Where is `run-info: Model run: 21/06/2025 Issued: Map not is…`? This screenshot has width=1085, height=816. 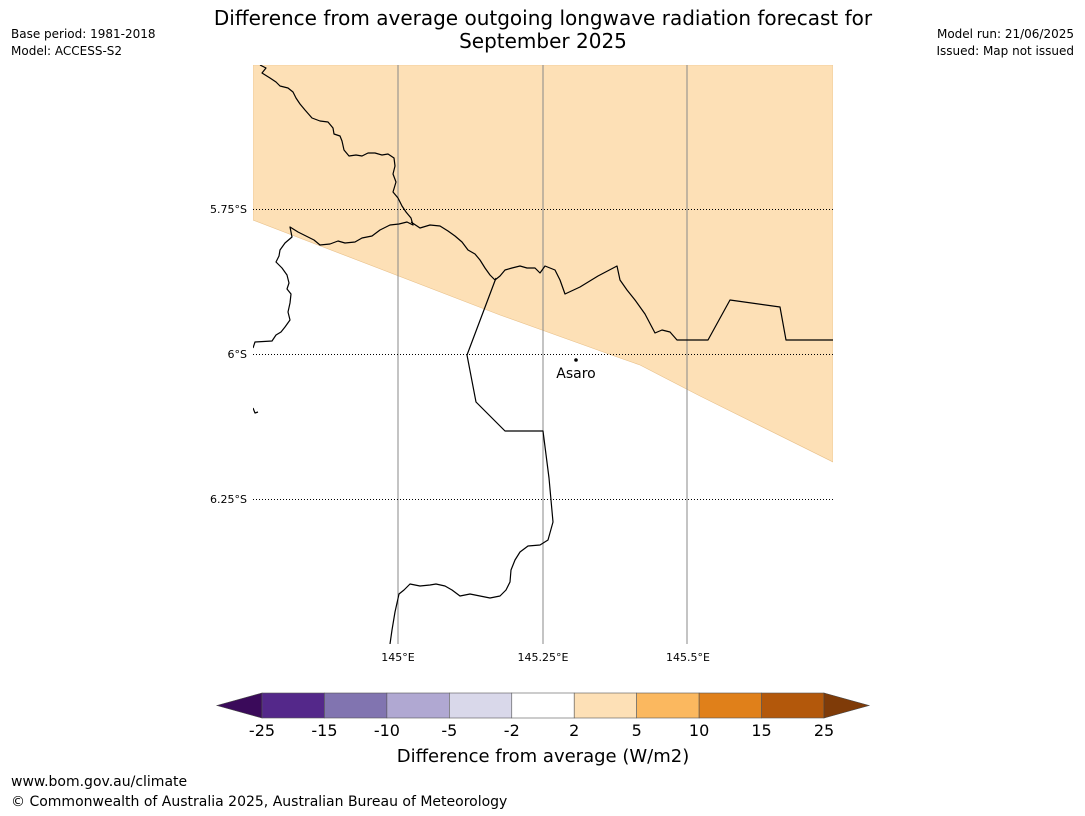
run-info: Model run: 21/06/2025 Issued: Map not is… is located at coordinates (1005, 43).